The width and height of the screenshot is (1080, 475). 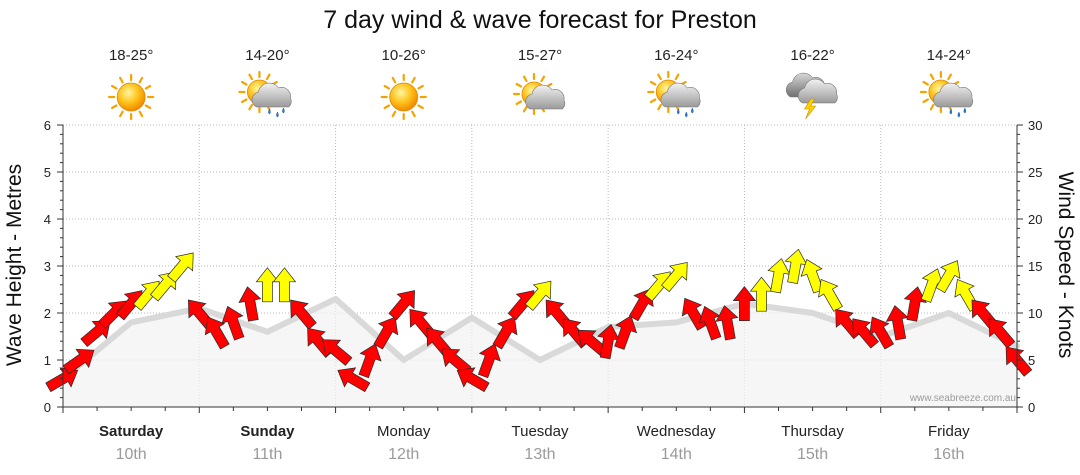 What do you see at coordinates (131, 55) in the screenshot?
I see `day-temperature-label: 18-25°` at bounding box center [131, 55].